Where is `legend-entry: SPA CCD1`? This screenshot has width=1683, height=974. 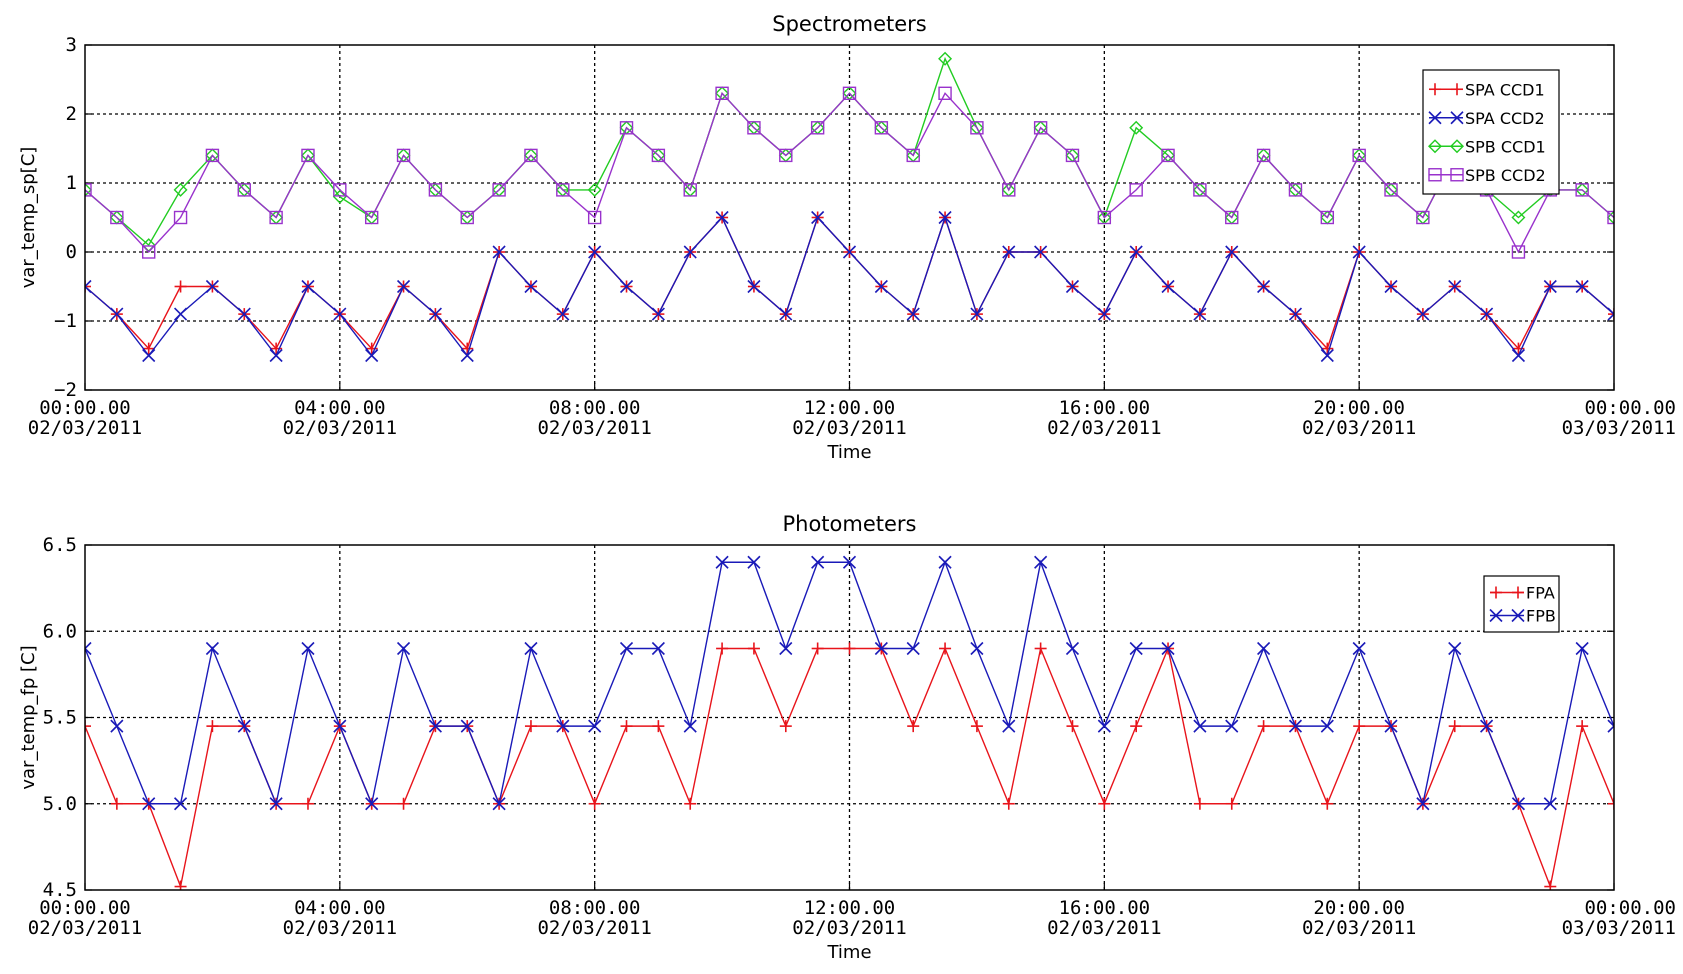 legend-entry: SPA CCD1 is located at coordinates (1487, 89).